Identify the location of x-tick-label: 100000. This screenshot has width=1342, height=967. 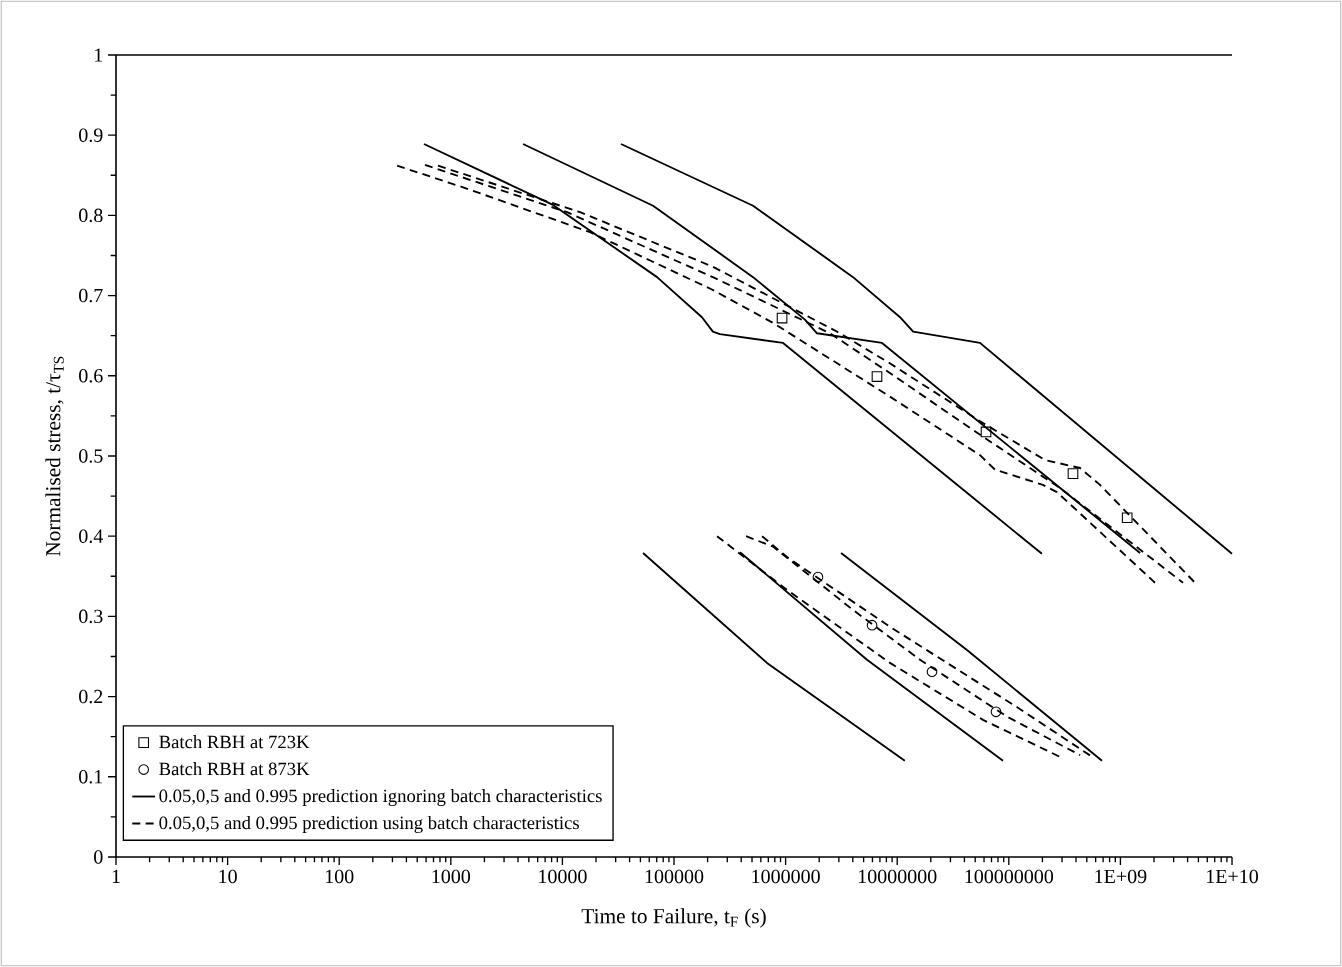
(674, 876).